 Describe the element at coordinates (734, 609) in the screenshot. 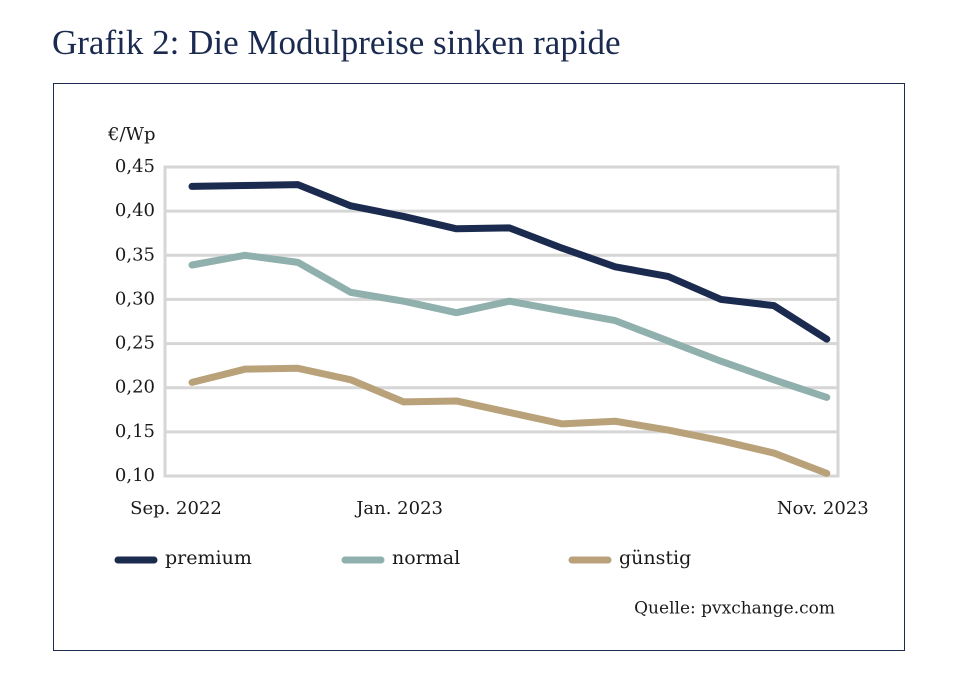

I see `source: Quelle: pvxchange.com` at that location.